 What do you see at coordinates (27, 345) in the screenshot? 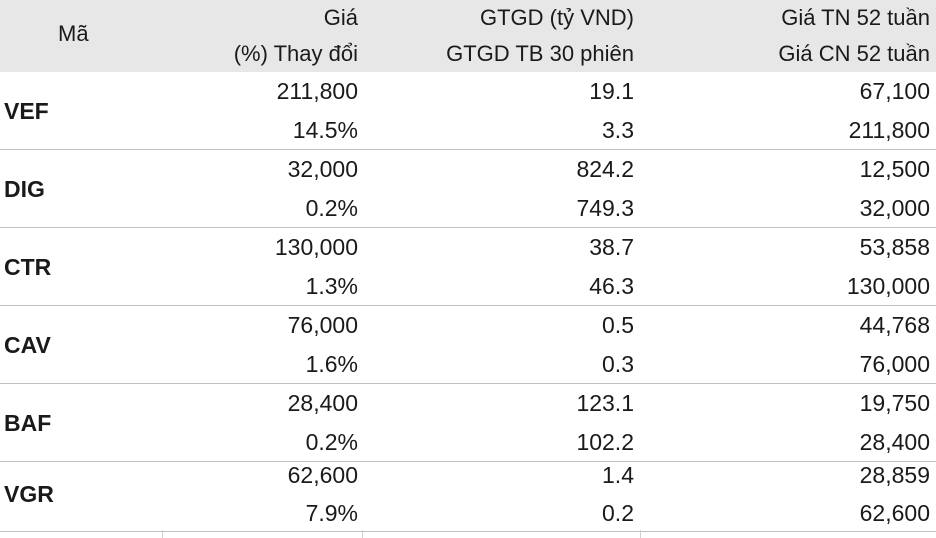
I see `ticker-cell: CAV` at bounding box center [27, 345].